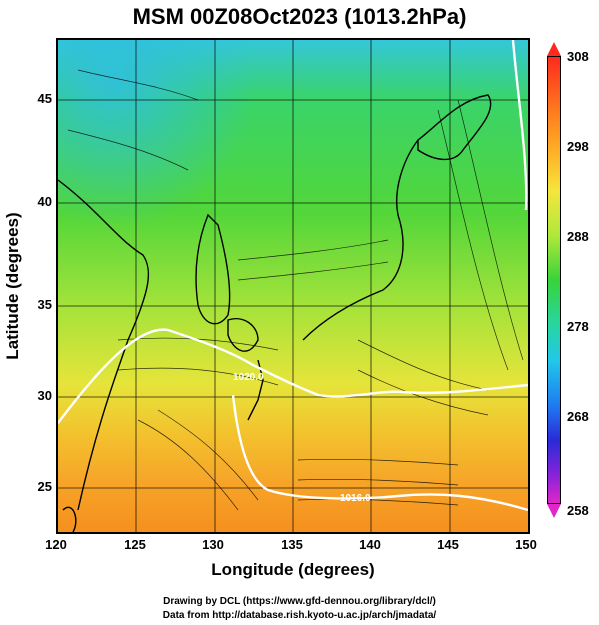 This screenshot has height=625, width=599. I want to click on honshu-coast, so click(360, 240).